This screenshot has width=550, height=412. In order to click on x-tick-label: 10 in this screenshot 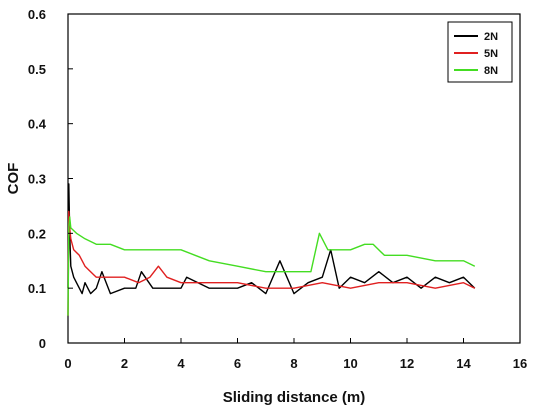, I will do `click(350, 363)`.